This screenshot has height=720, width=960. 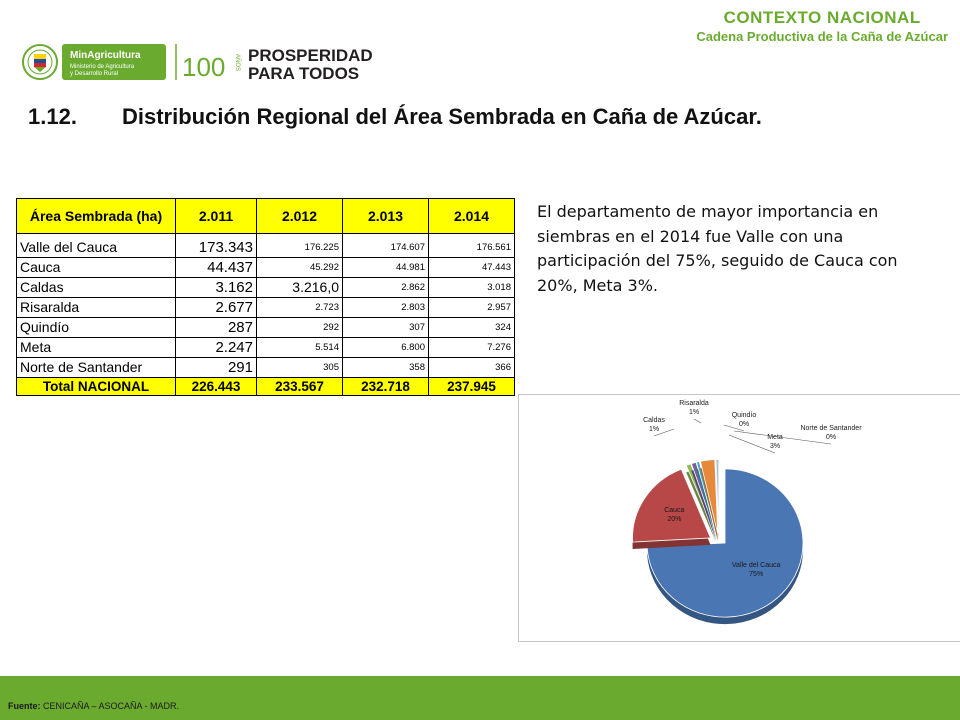 I want to click on cell-2012: 45.292, so click(x=299, y=267).